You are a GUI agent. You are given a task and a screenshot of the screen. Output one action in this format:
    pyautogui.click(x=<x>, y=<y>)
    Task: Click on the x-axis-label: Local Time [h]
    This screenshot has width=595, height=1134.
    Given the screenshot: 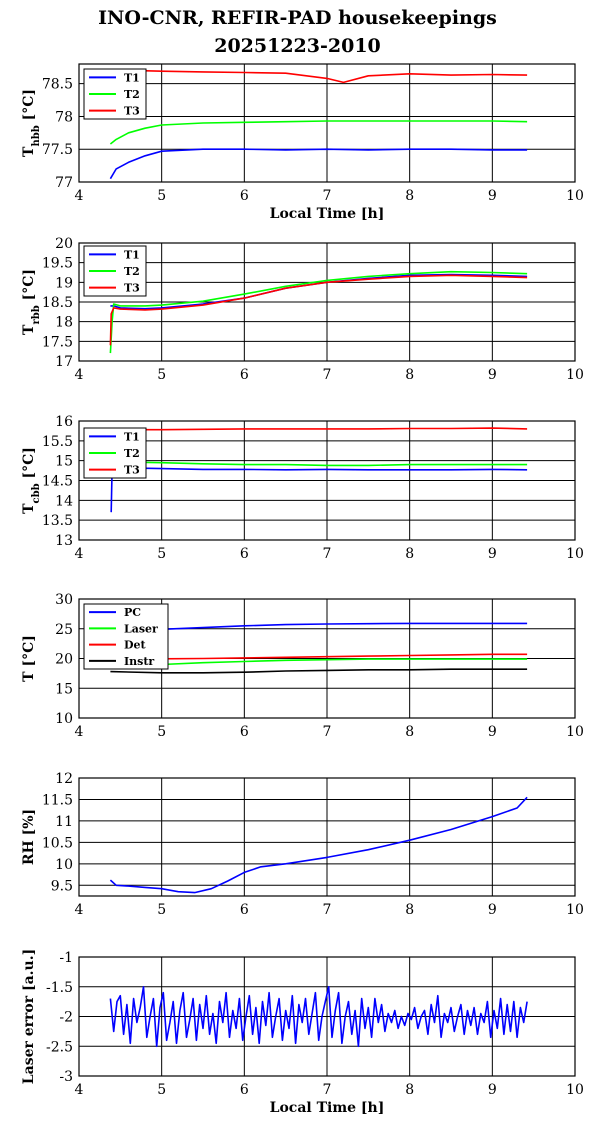 What is the action you would take?
    pyautogui.click(x=327, y=1108)
    